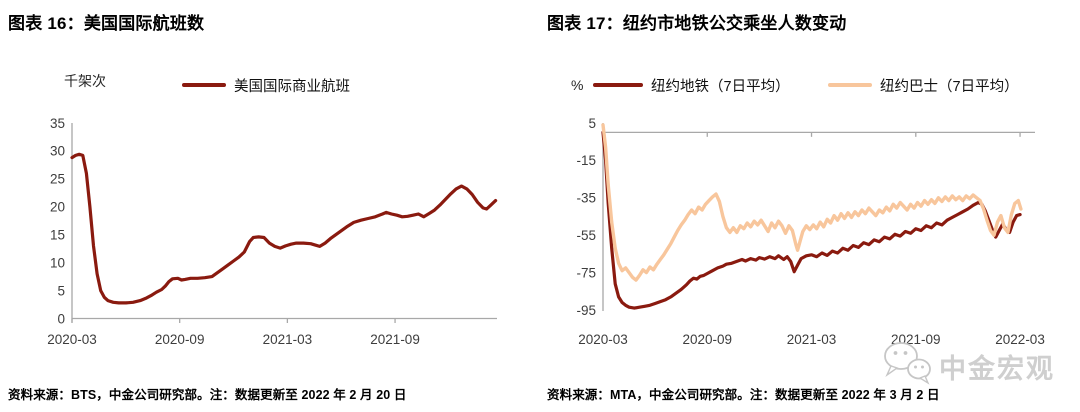  What do you see at coordinates (292, 86) in the screenshot?
I see `legend-label: 美国国际商业航班` at bounding box center [292, 86].